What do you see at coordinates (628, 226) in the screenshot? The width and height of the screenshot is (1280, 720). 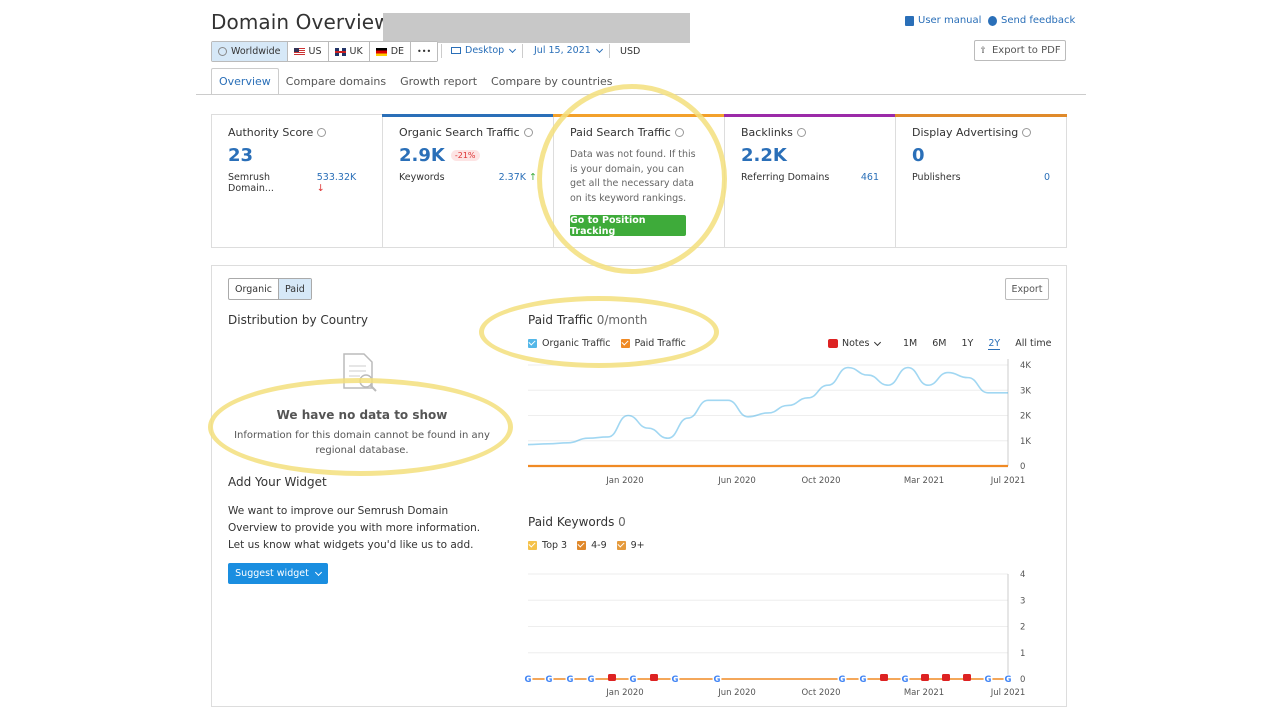 I see `position-tracking-button: Go to Position Tracking` at bounding box center [628, 226].